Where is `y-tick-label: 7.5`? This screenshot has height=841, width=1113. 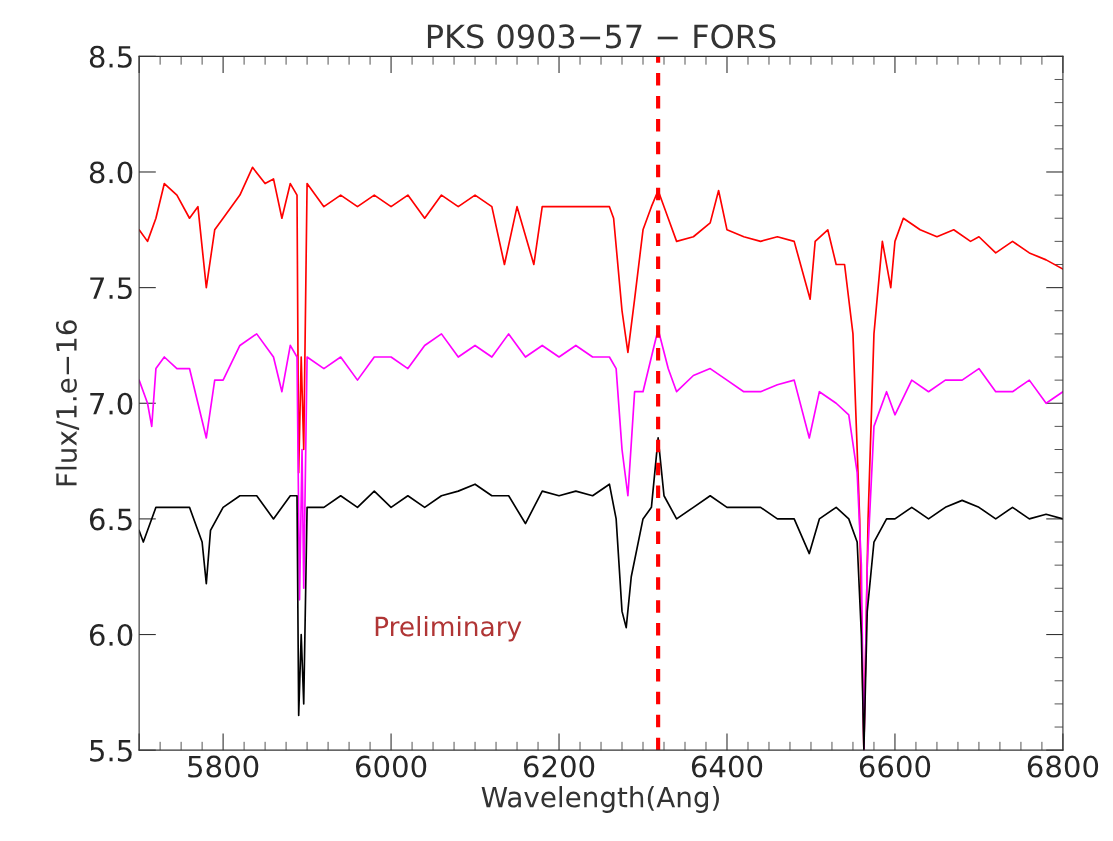
y-tick-label: 7.5 is located at coordinates (111, 288).